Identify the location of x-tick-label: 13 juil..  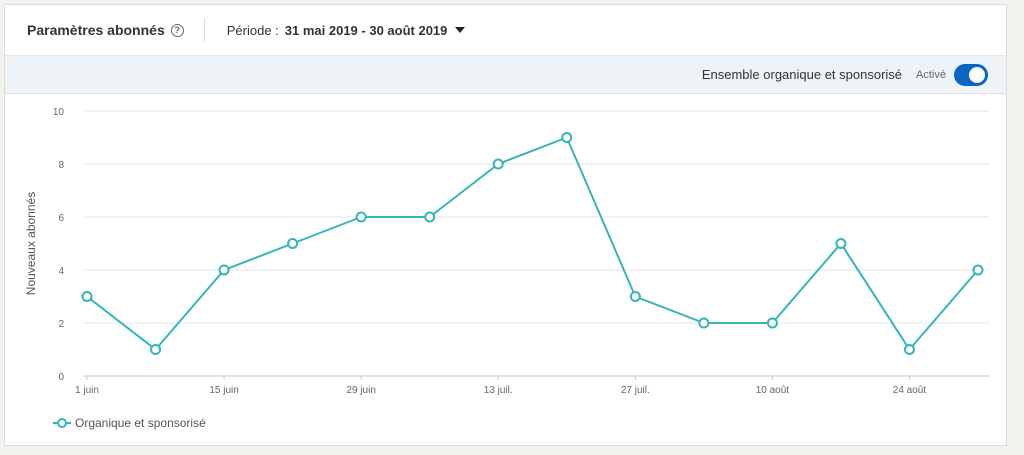
(498, 390).